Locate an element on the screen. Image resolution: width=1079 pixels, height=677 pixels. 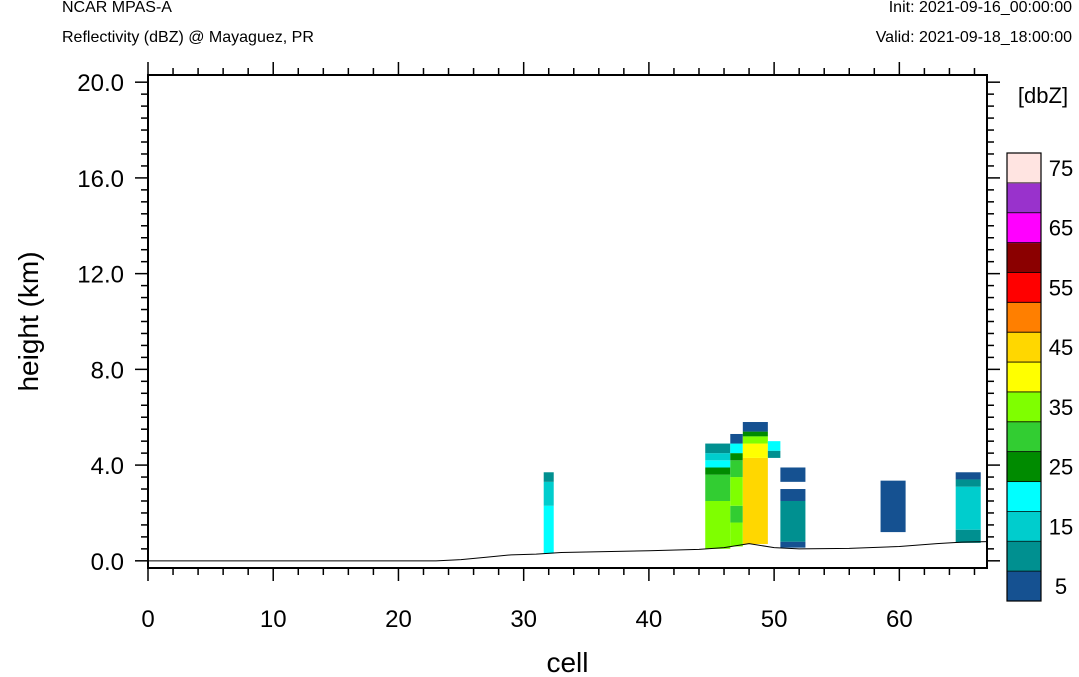
field-title: Reflectivity (dBZ) @ Mayaguez, PR is located at coordinates (188, 37).